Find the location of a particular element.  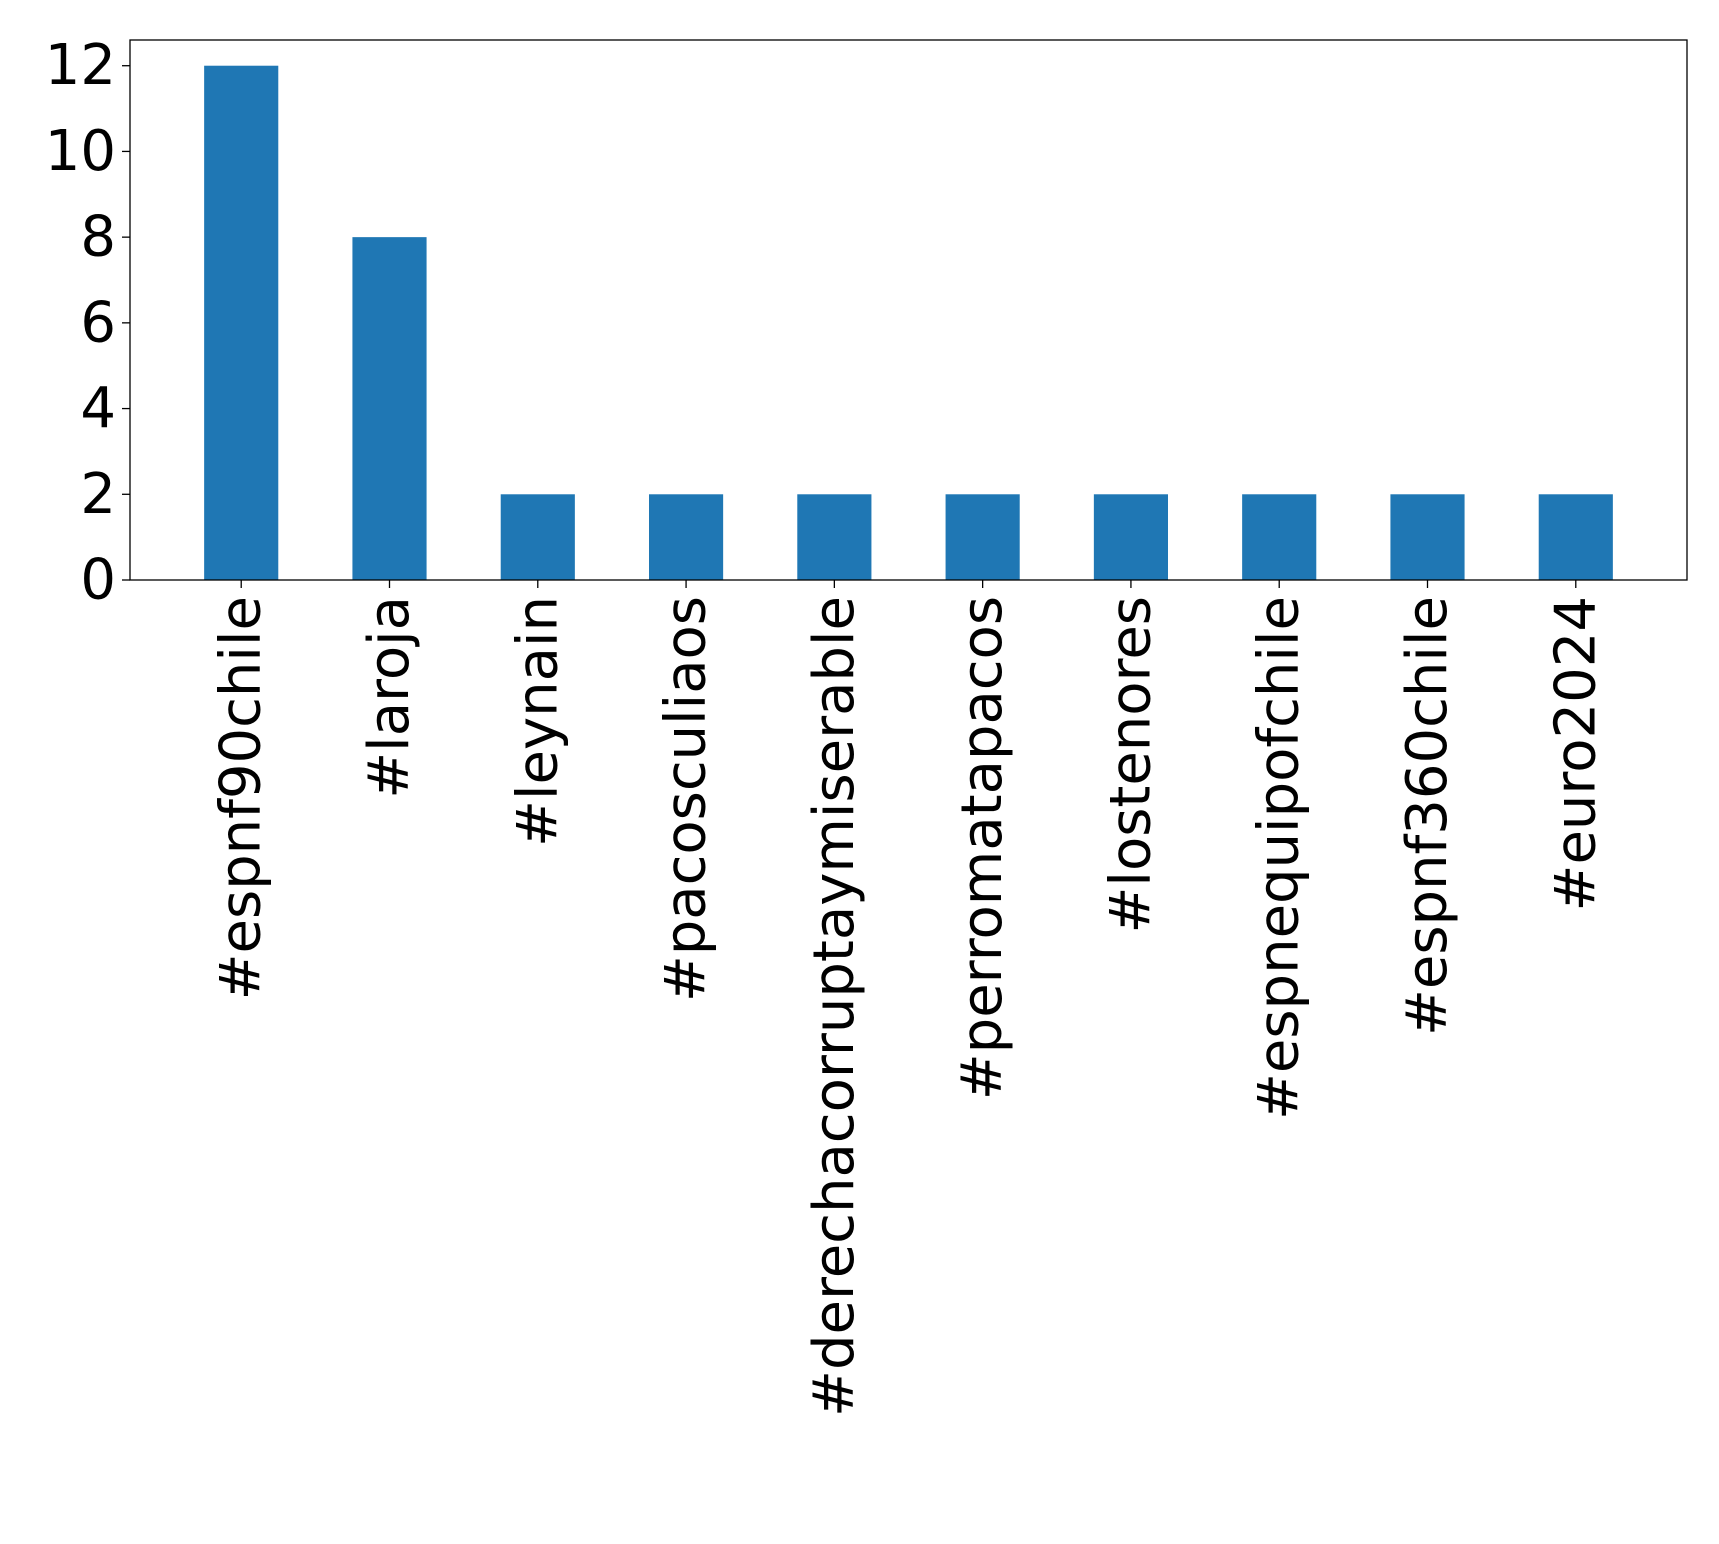

y-tick-label: 10 is located at coordinates (80, 151).